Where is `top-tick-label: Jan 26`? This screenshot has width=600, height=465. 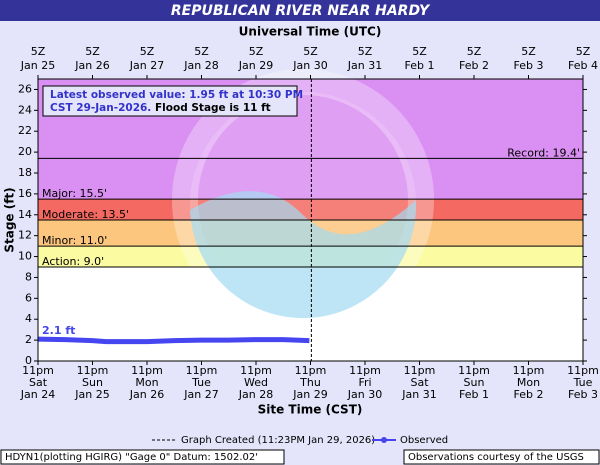
top-tick-label: Jan 26 is located at coordinates (91, 65).